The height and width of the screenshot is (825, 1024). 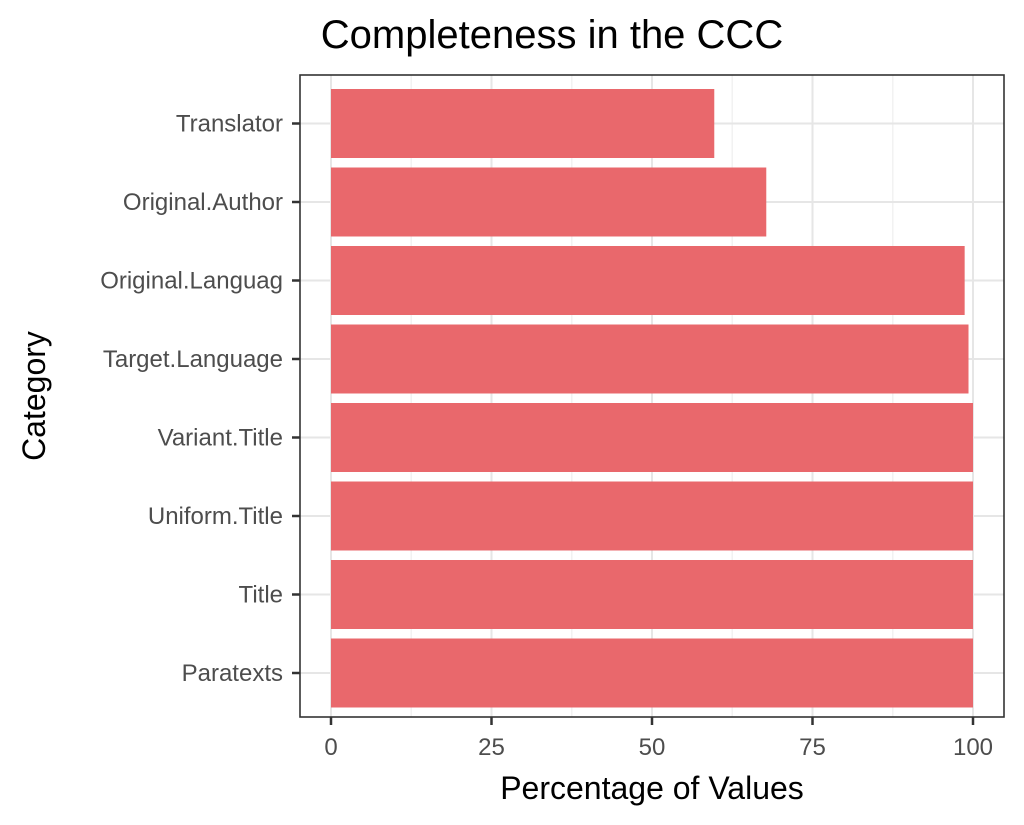 What do you see at coordinates (330, 747) in the screenshot?
I see `x-tick-label: 0` at bounding box center [330, 747].